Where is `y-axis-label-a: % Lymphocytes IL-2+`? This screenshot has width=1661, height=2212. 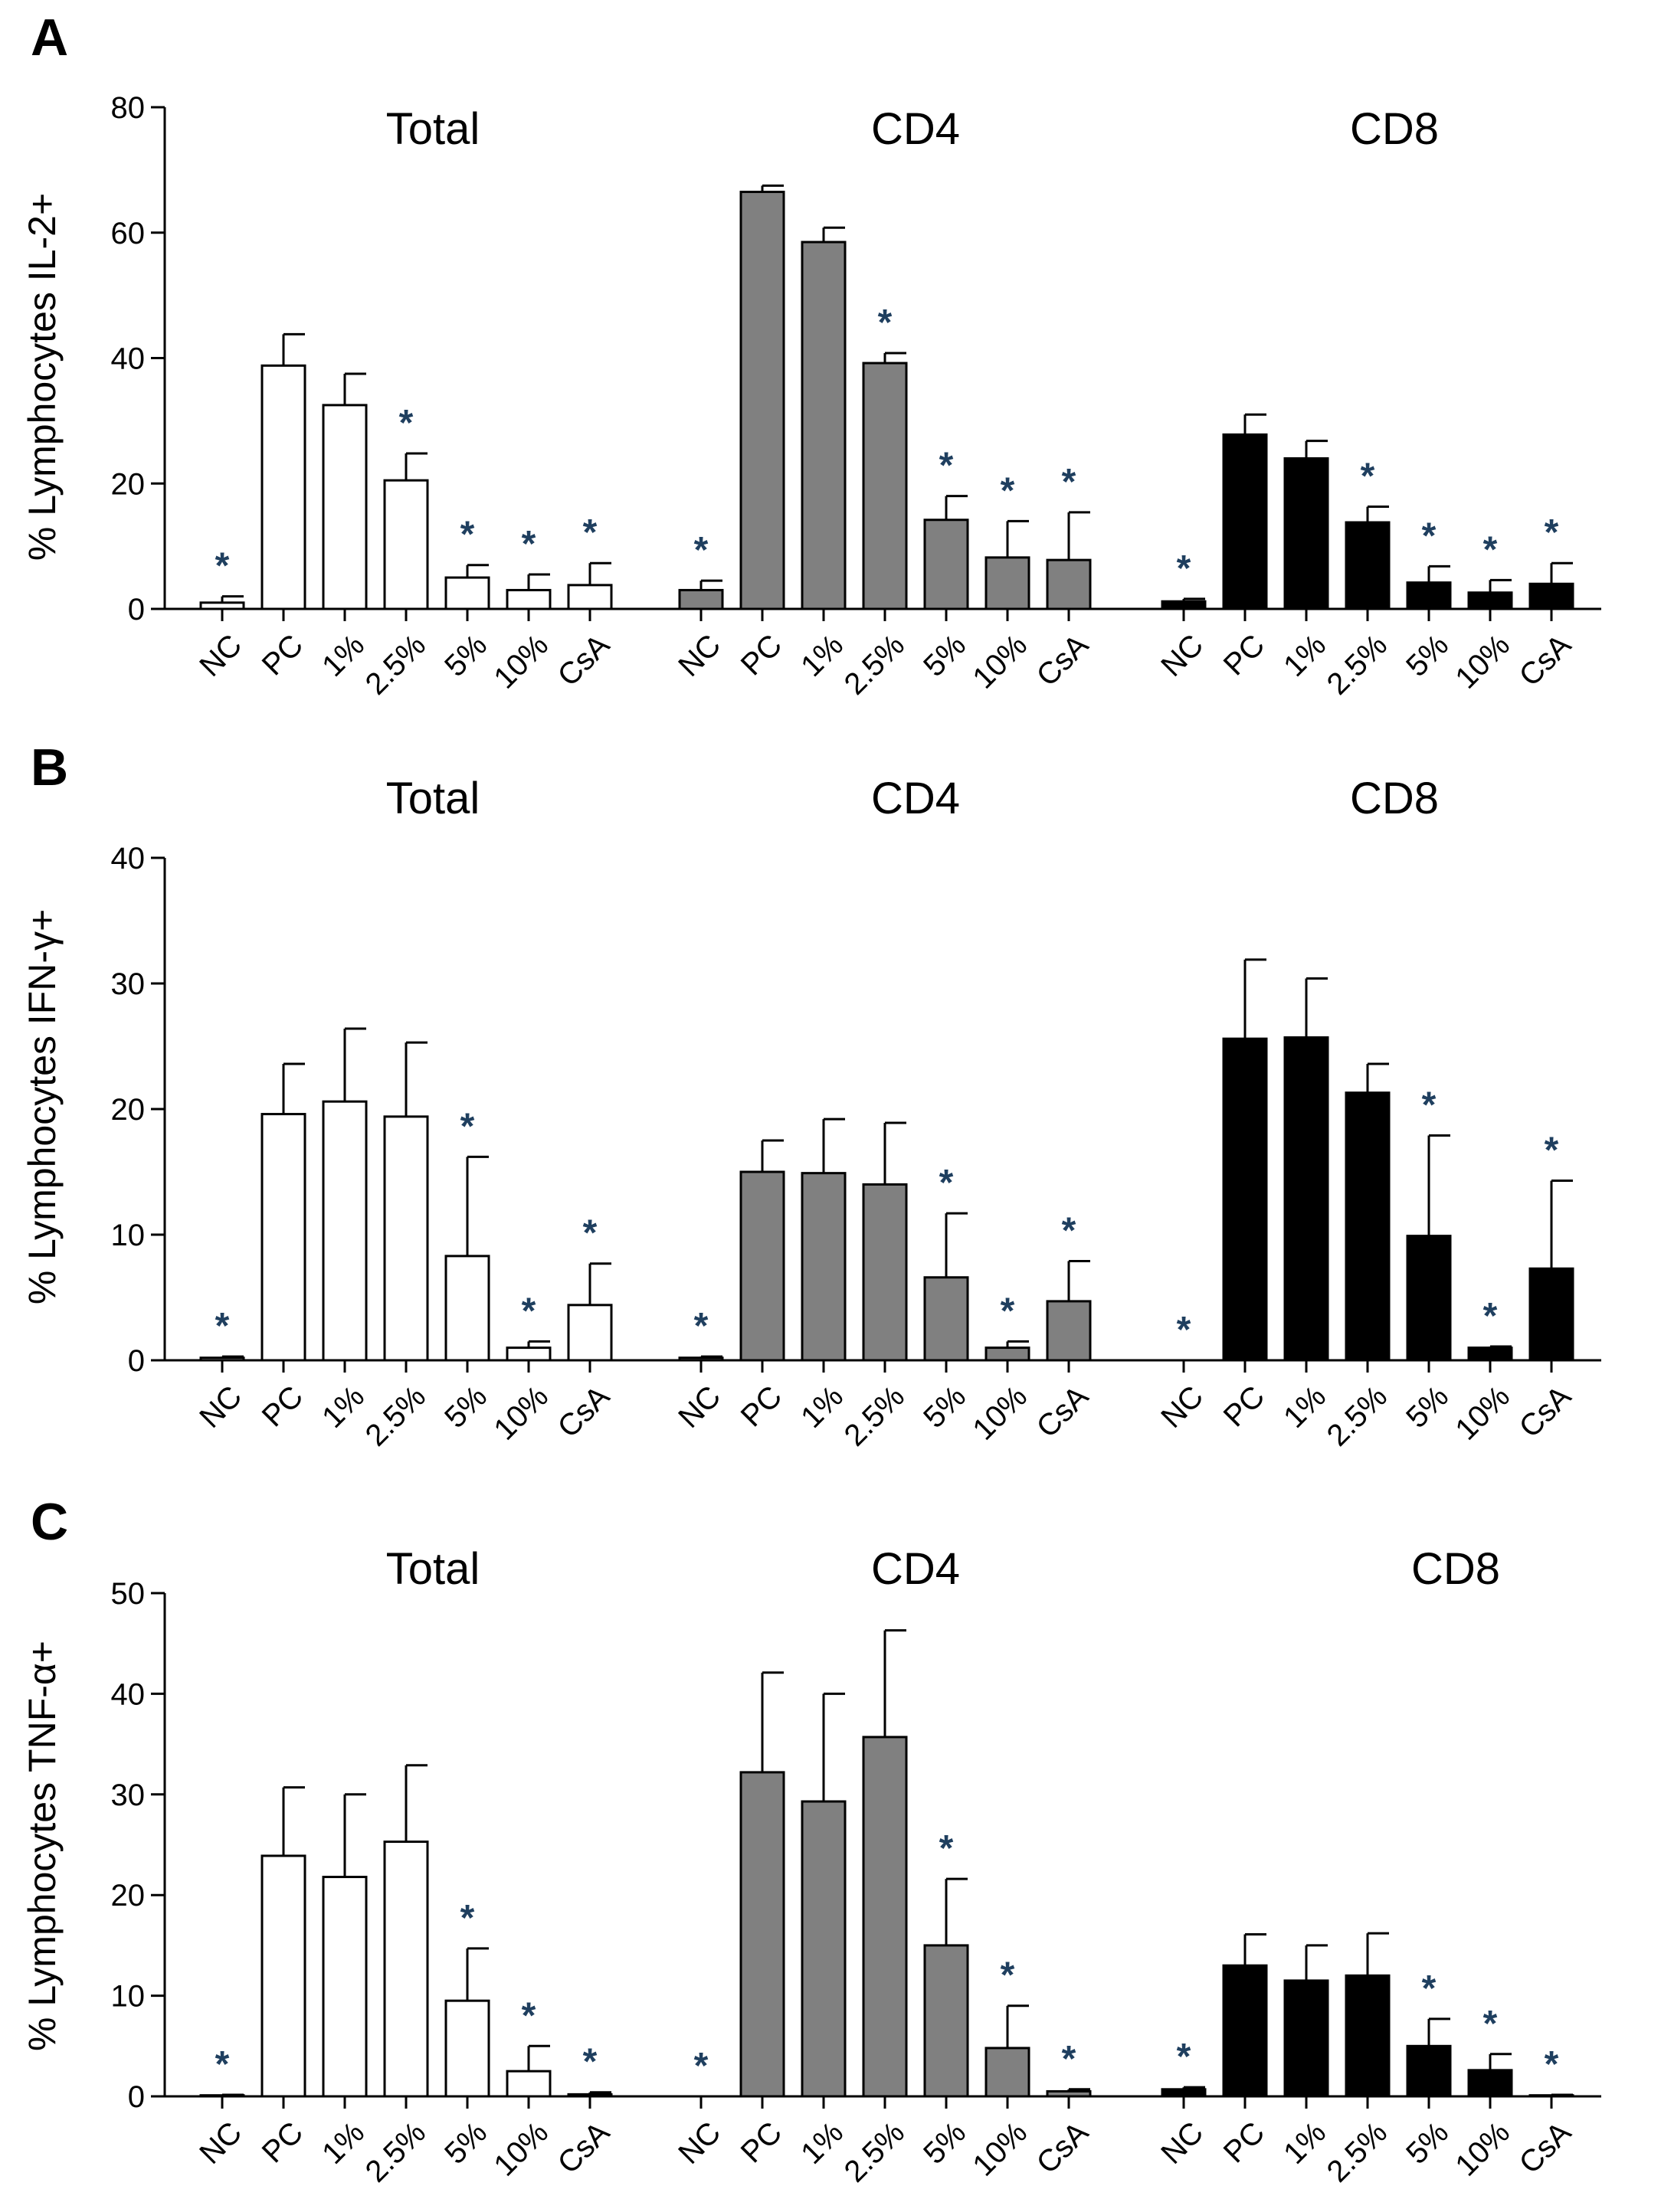
y-axis-label-a: % Lymphocytes IL-2+ is located at coordinates (42, 377).